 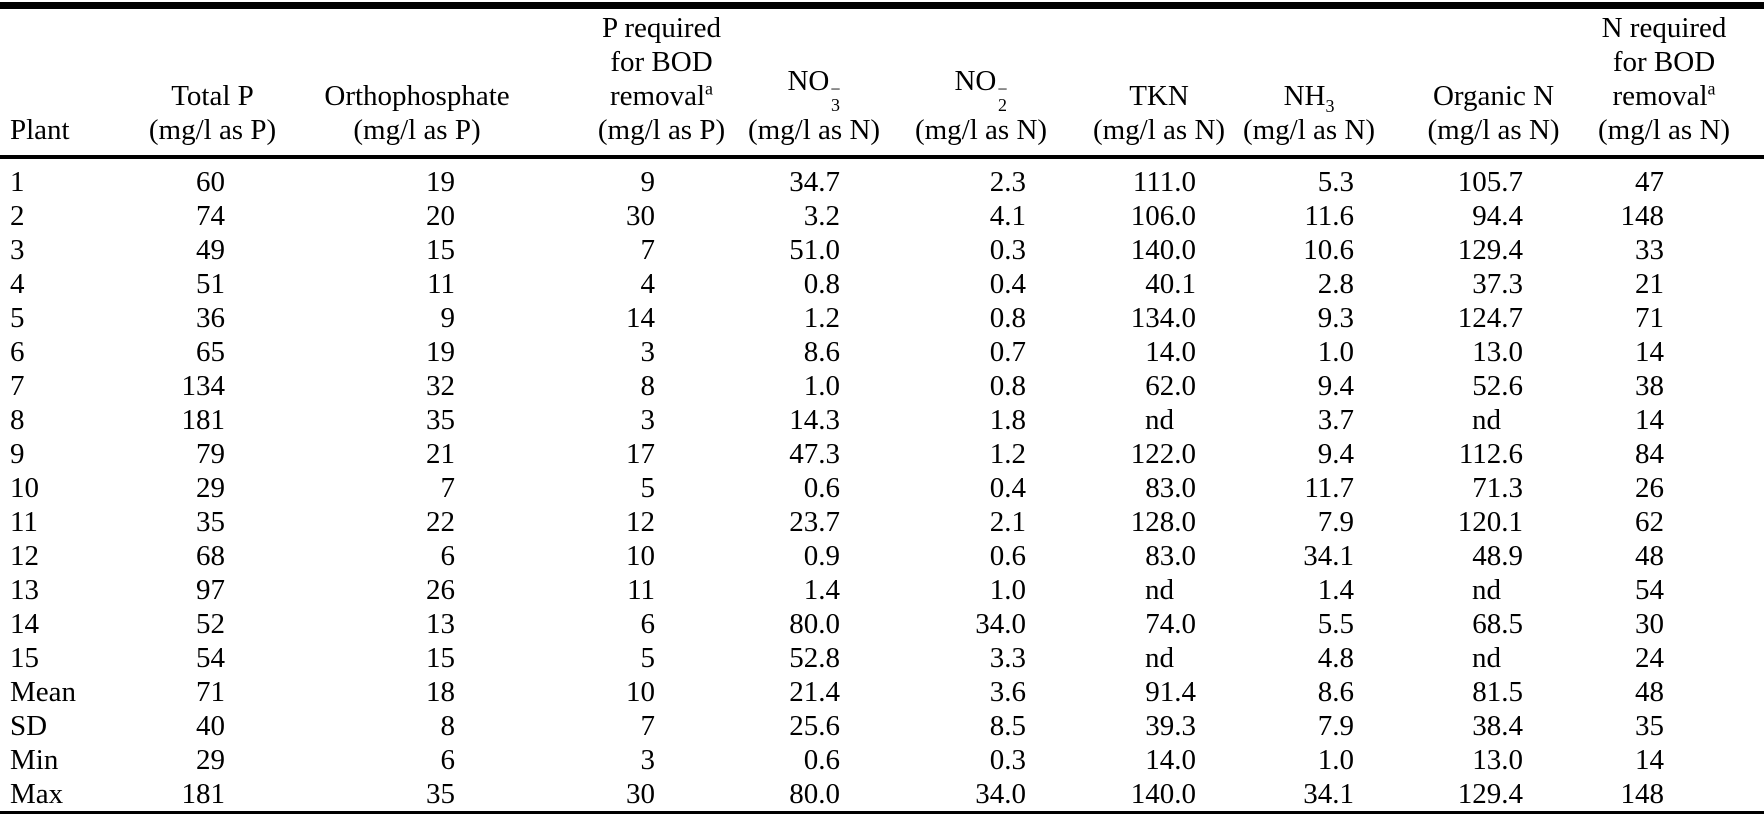 What do you see at coordinates (1170, 352) in the screenshot?
I see `cell-tkn: 14.0` at bounding box center [1170, 352].